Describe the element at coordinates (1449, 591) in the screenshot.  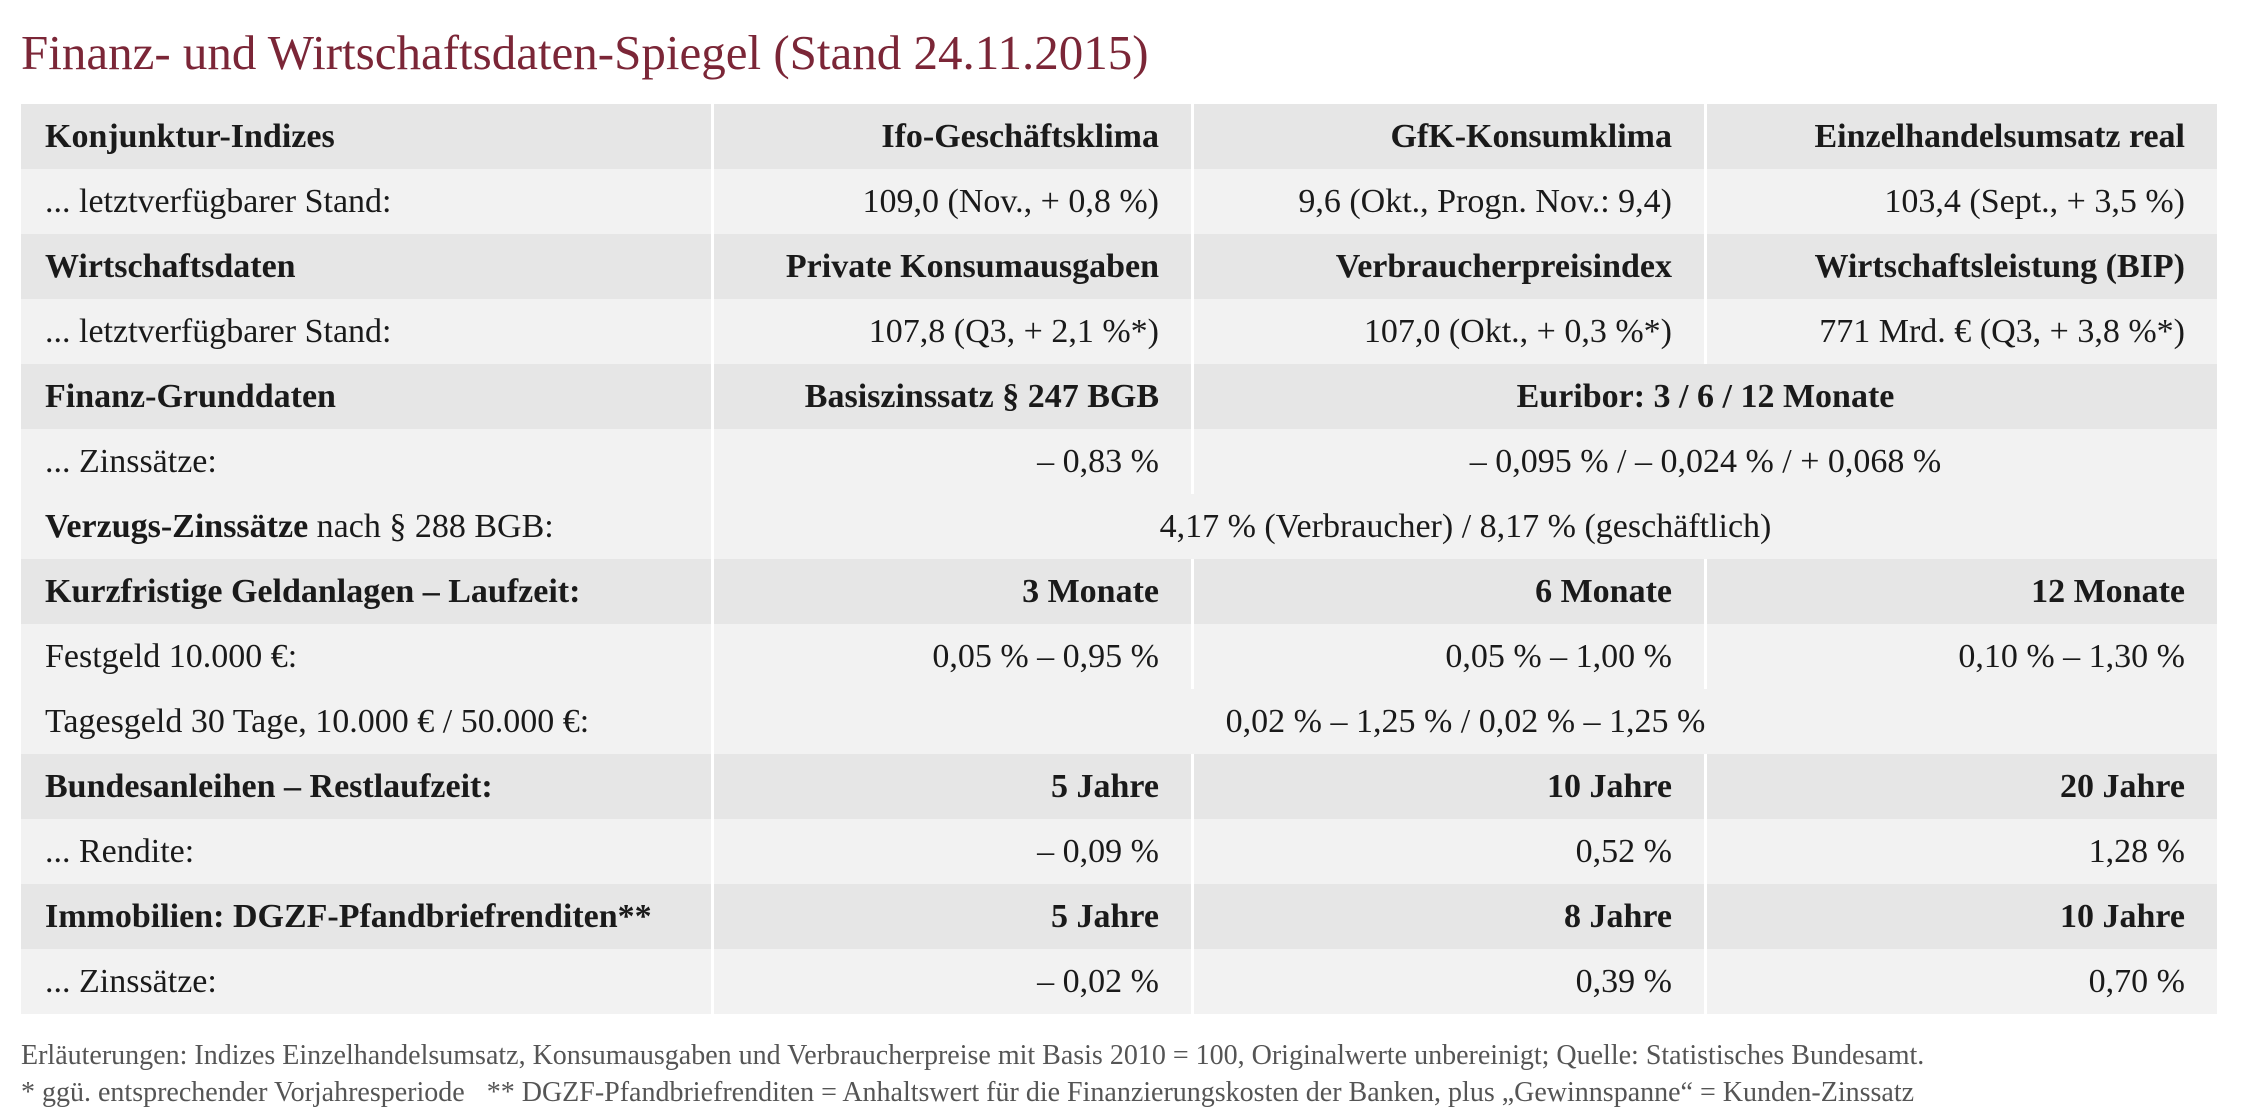
I see `cell: 6 Monate` at that location.